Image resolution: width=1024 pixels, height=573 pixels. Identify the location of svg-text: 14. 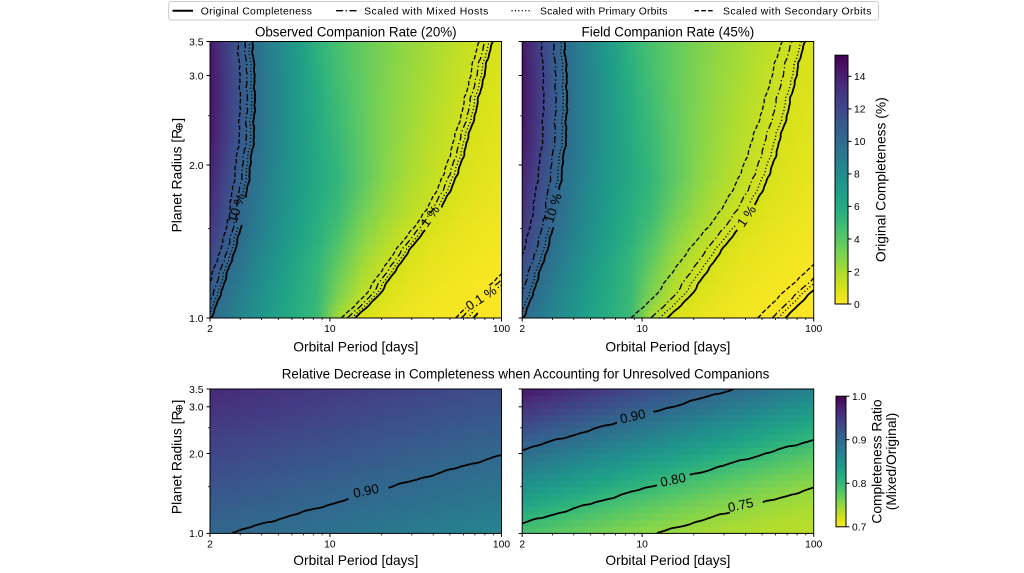
(860, 77).